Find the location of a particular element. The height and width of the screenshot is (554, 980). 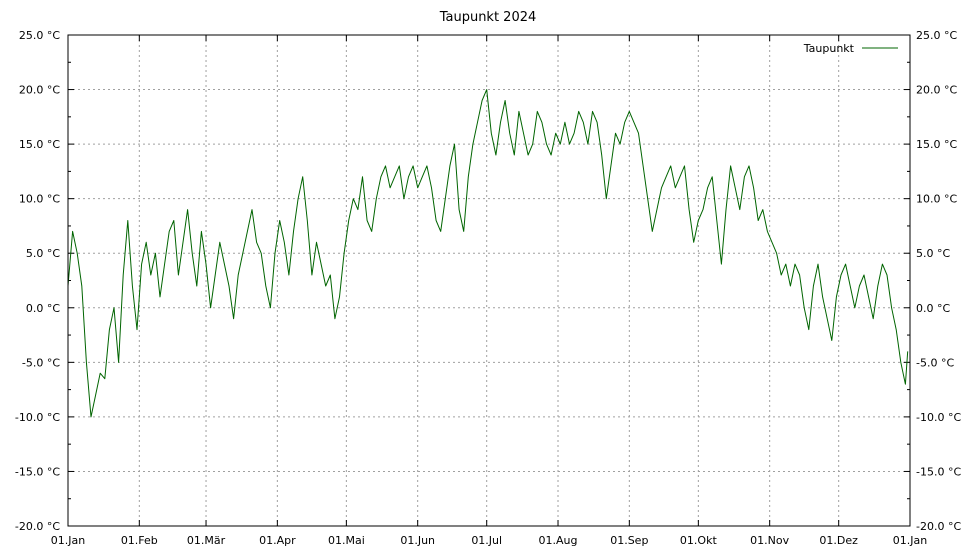

x-tick-label: 01.Jul is located at coordinates (486, 540).